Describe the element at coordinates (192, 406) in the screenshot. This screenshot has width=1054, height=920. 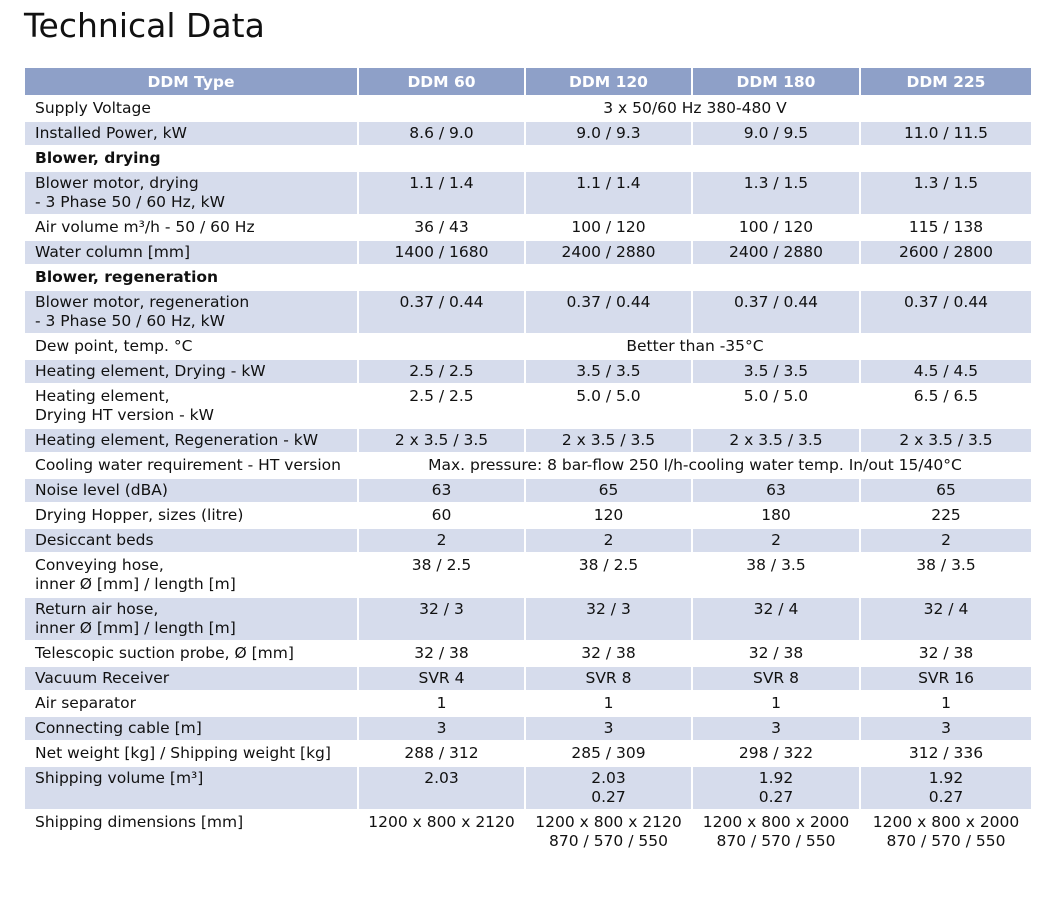
I see `row-label: Heating element, Drying HT version - kW` at that location.